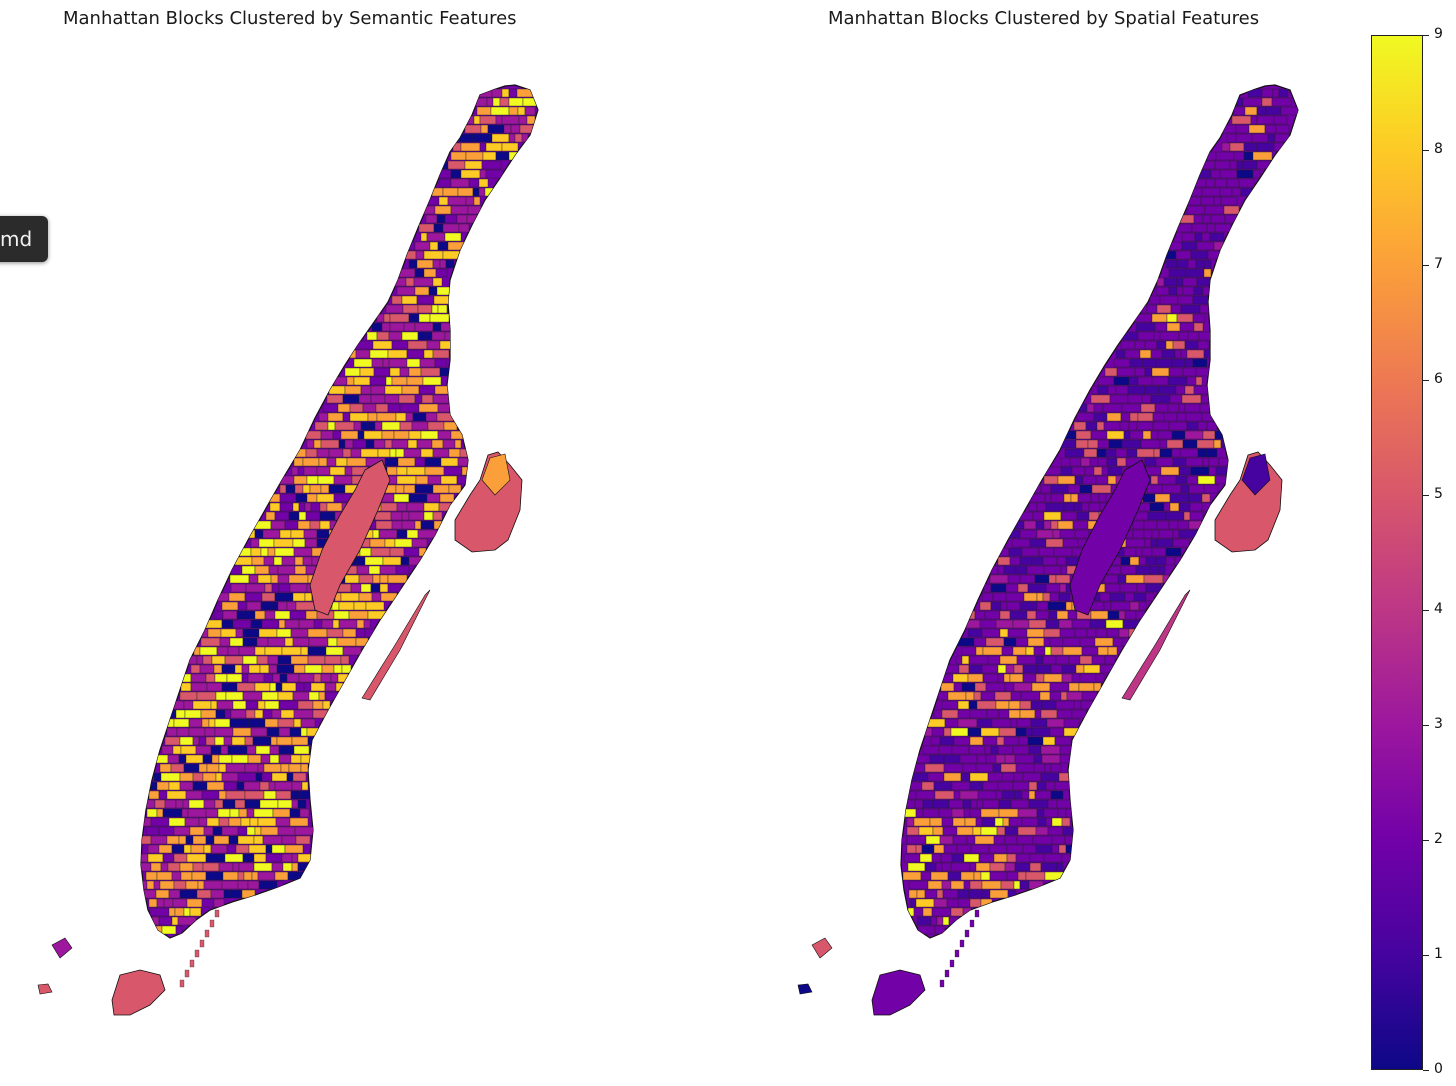 Image resolution: width=1456 pixels, height=1086 pixels. I want to click on governors-island, so click(898, 992).